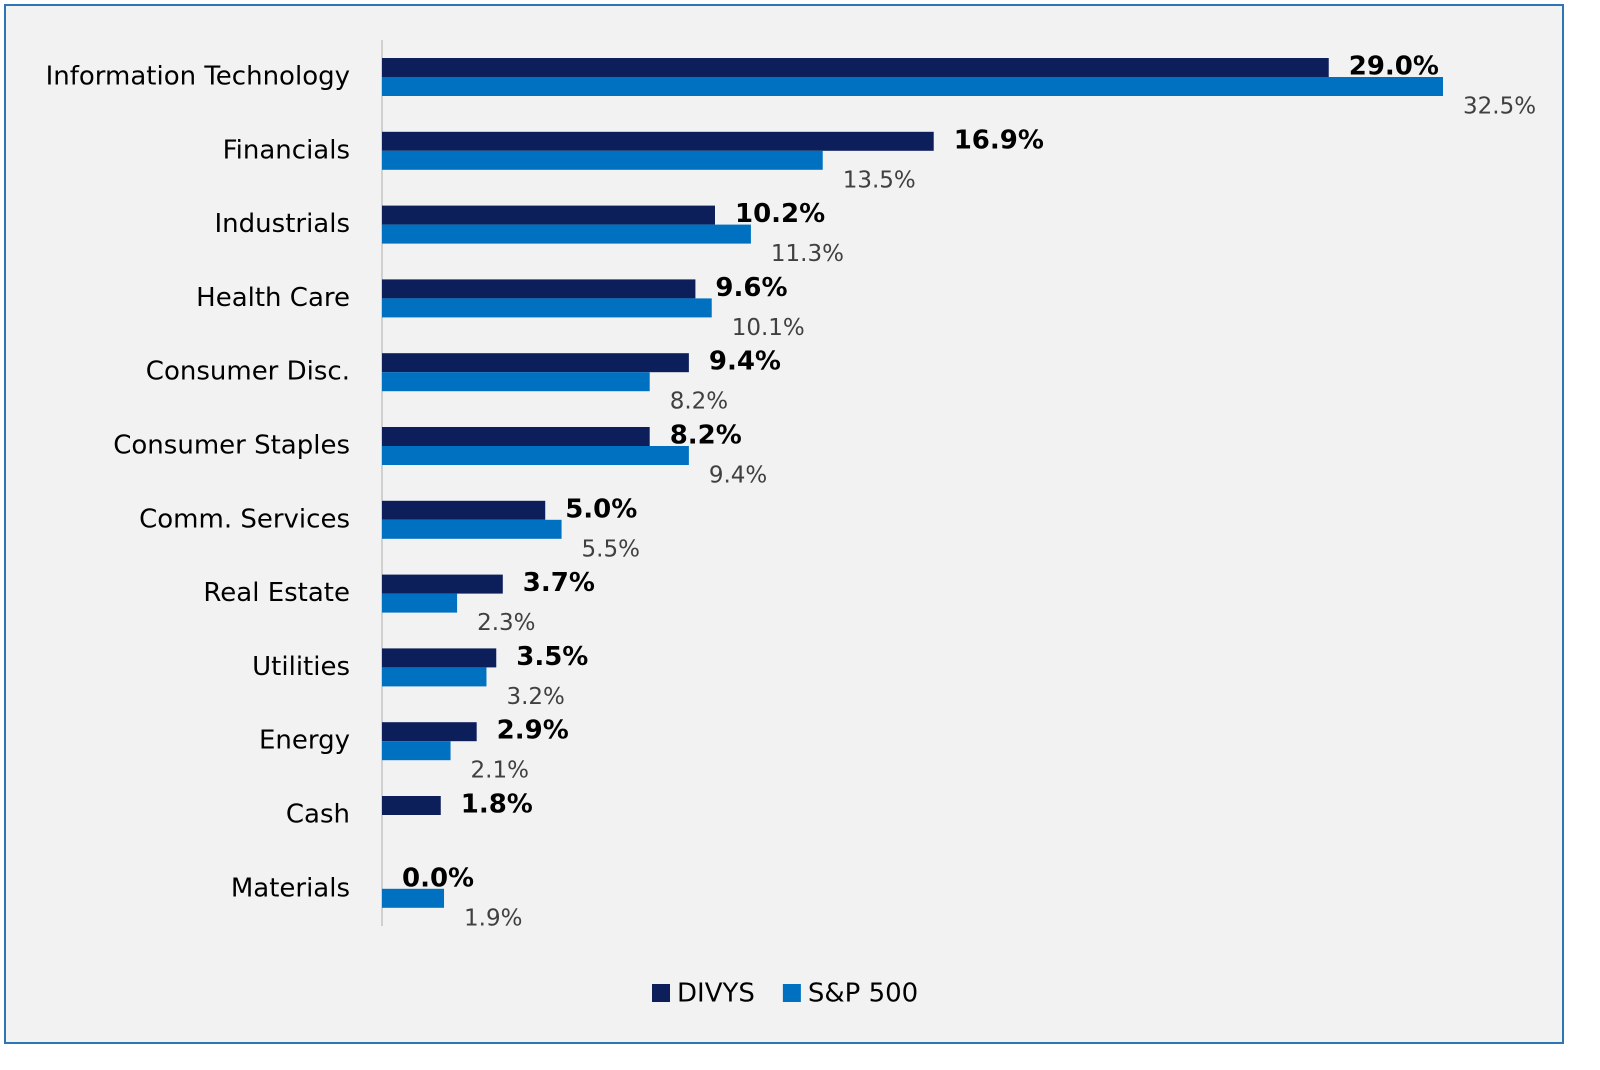 The image size is (1600, 1070). I want to click on data-label: 2.1%, so click(500, 771).